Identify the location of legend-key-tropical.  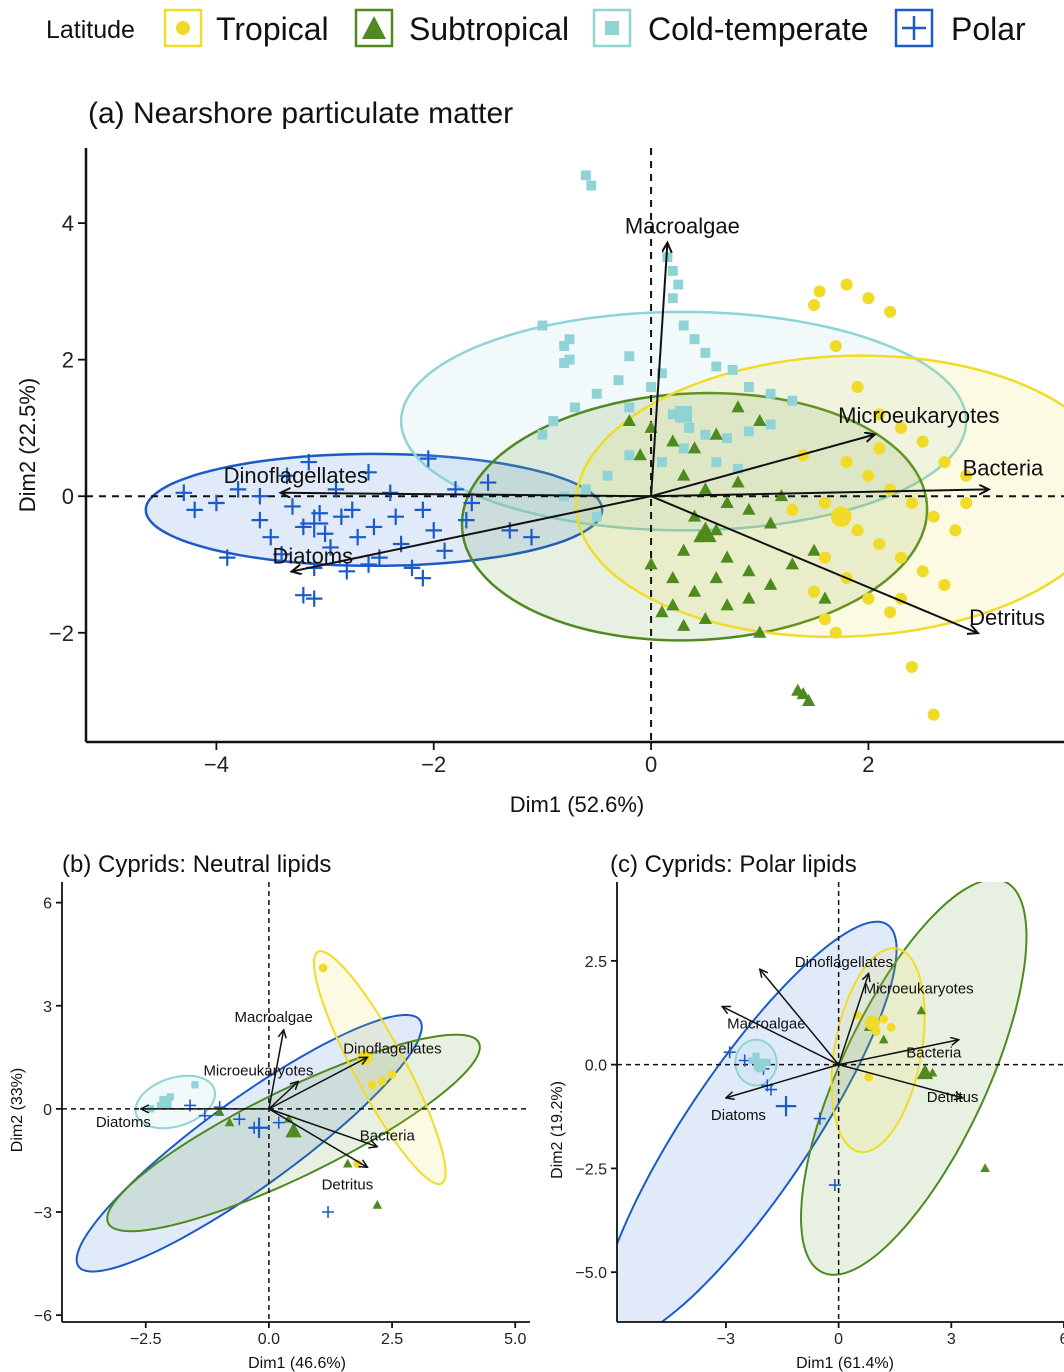
(183, 28).